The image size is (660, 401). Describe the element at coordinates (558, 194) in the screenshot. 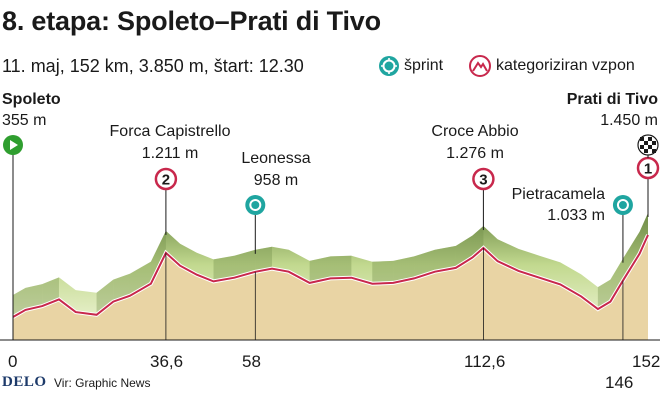

I see `pietra-name: Pietracamela` at that location.